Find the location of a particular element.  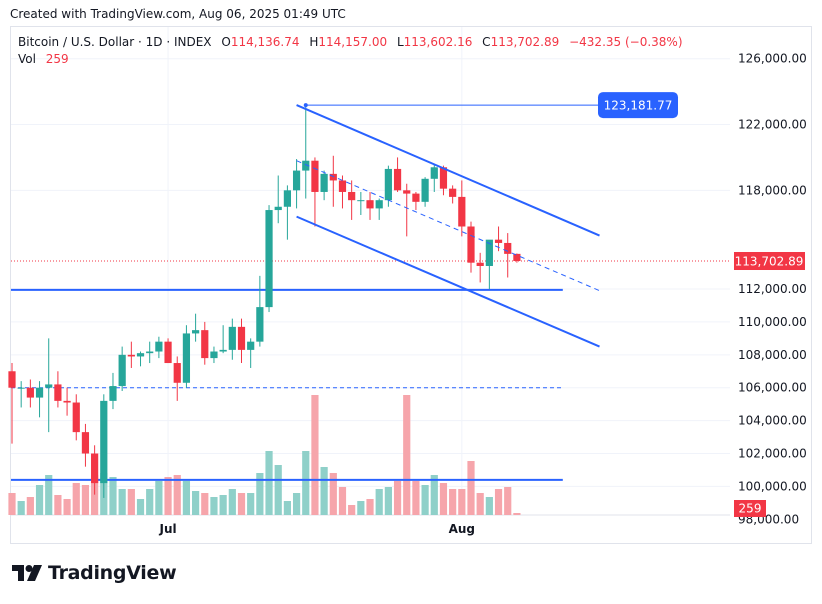

high-marker-dot is located at coordinates (305, 105).